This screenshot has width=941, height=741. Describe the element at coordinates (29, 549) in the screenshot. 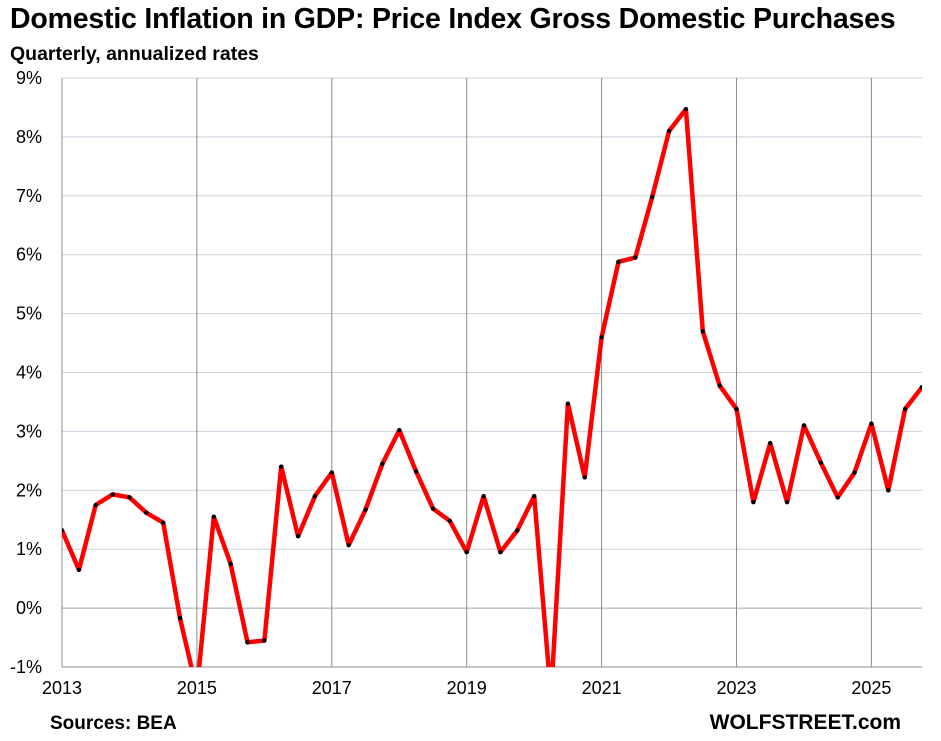

I see `y-tick-label: 1%` at that location.